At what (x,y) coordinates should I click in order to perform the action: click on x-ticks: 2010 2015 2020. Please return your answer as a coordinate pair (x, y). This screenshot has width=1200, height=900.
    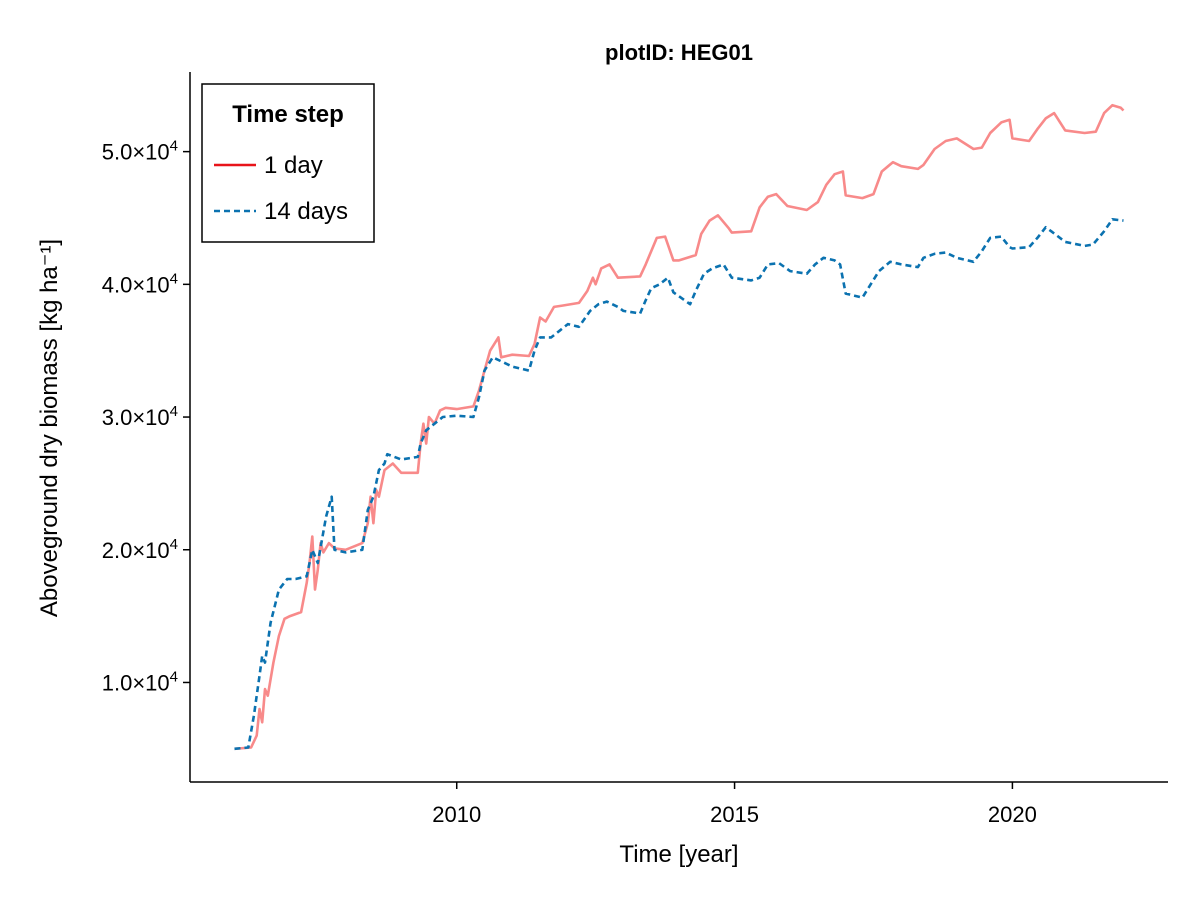
    Looking at the image, I should click on (734, 804).